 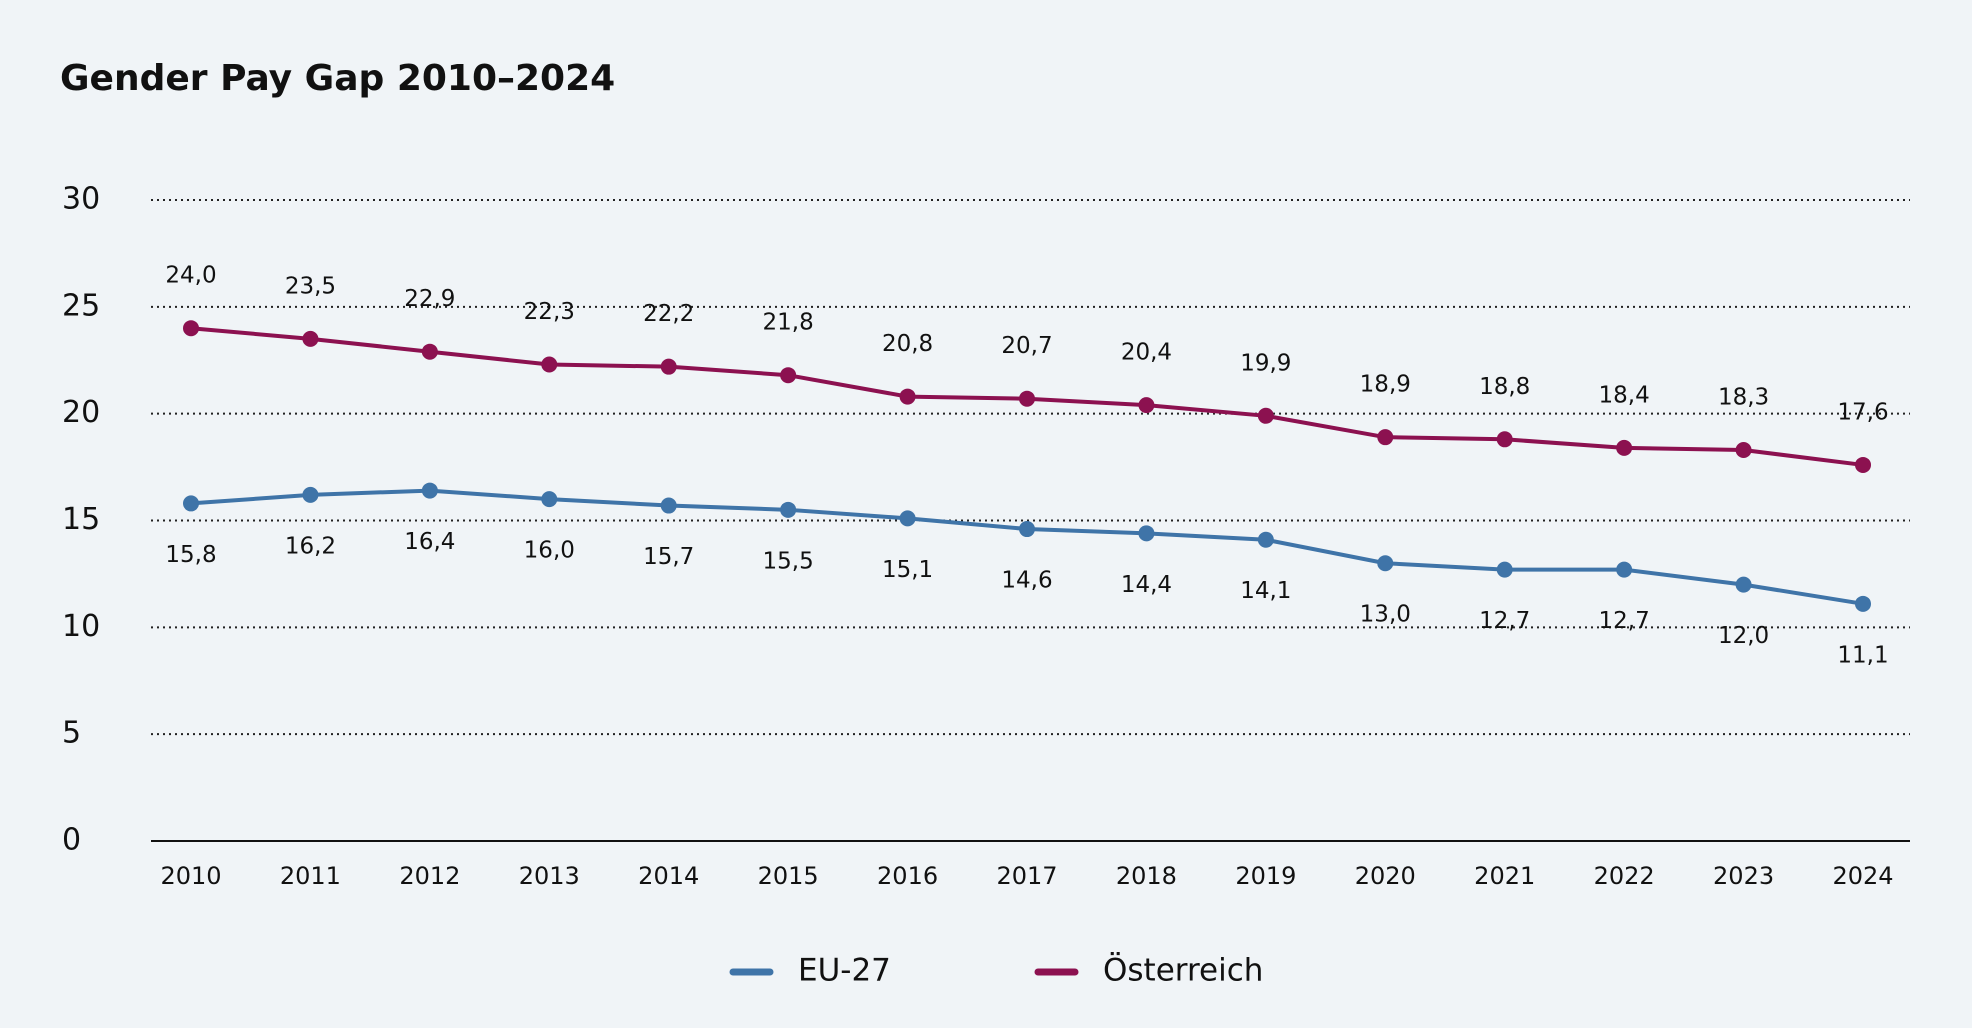 I want to click on data-label: 17,6, so click(x=1862, y=412).